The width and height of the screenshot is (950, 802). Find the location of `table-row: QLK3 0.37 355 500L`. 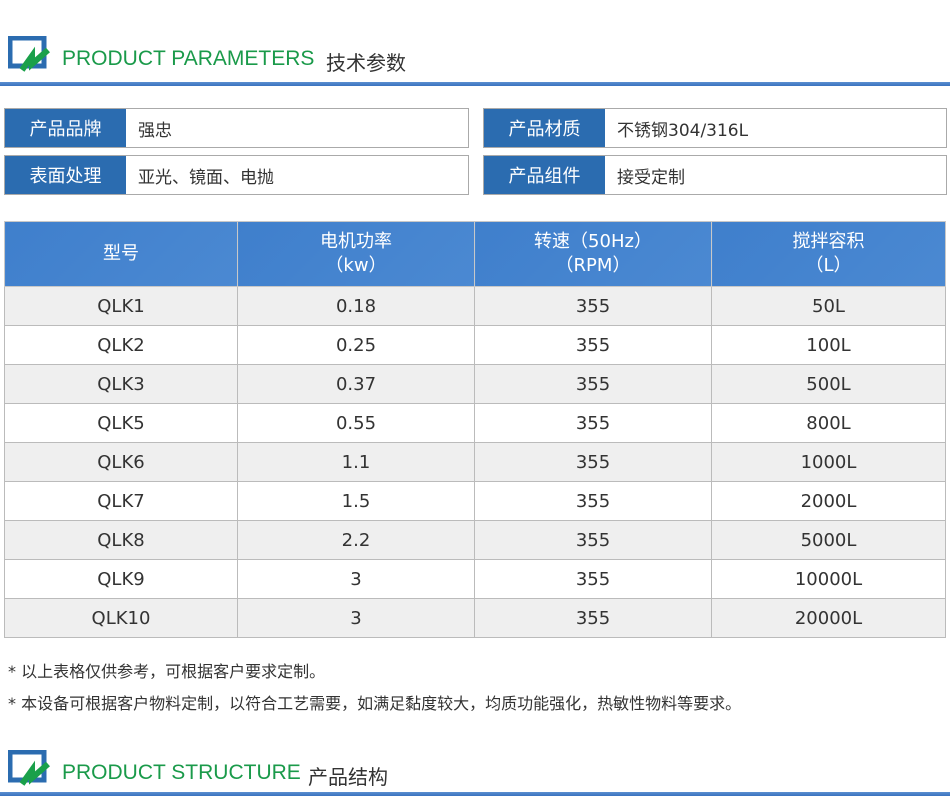

table-row: QLK3 0.37 355 500L is located at coordinates (475, 384).